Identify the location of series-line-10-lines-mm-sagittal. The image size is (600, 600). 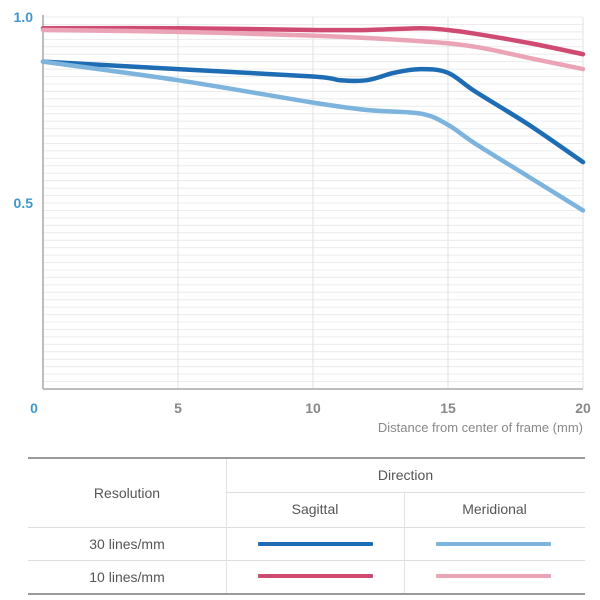
(313, 41).